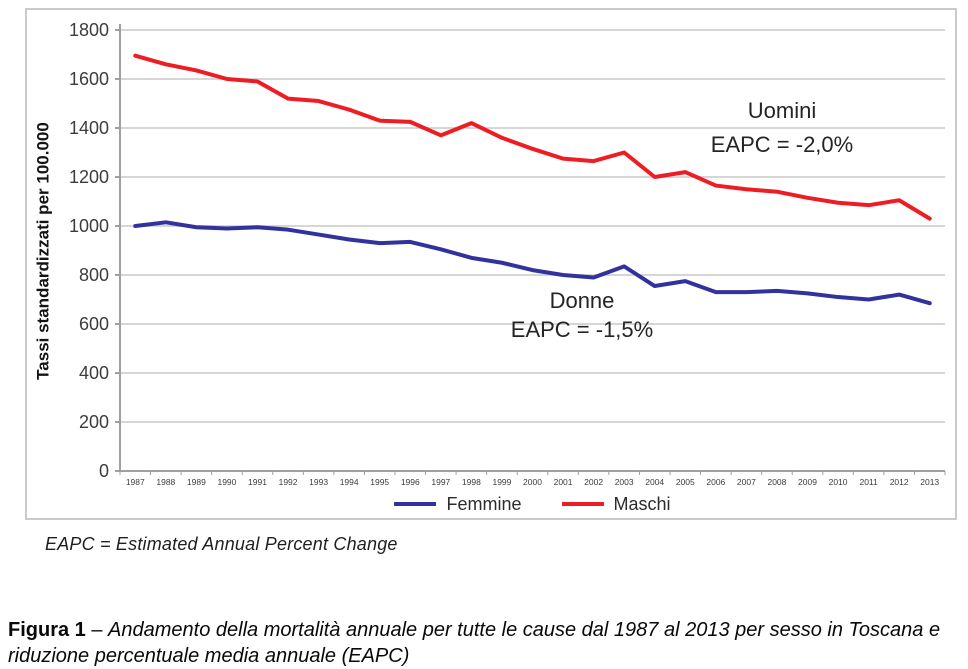 This screenshot has width=968, height=669. What do you see at coordinates (226, 482) in the screenshot?
I see `x-tick-label: 1990` at bounding box center [226, 482].